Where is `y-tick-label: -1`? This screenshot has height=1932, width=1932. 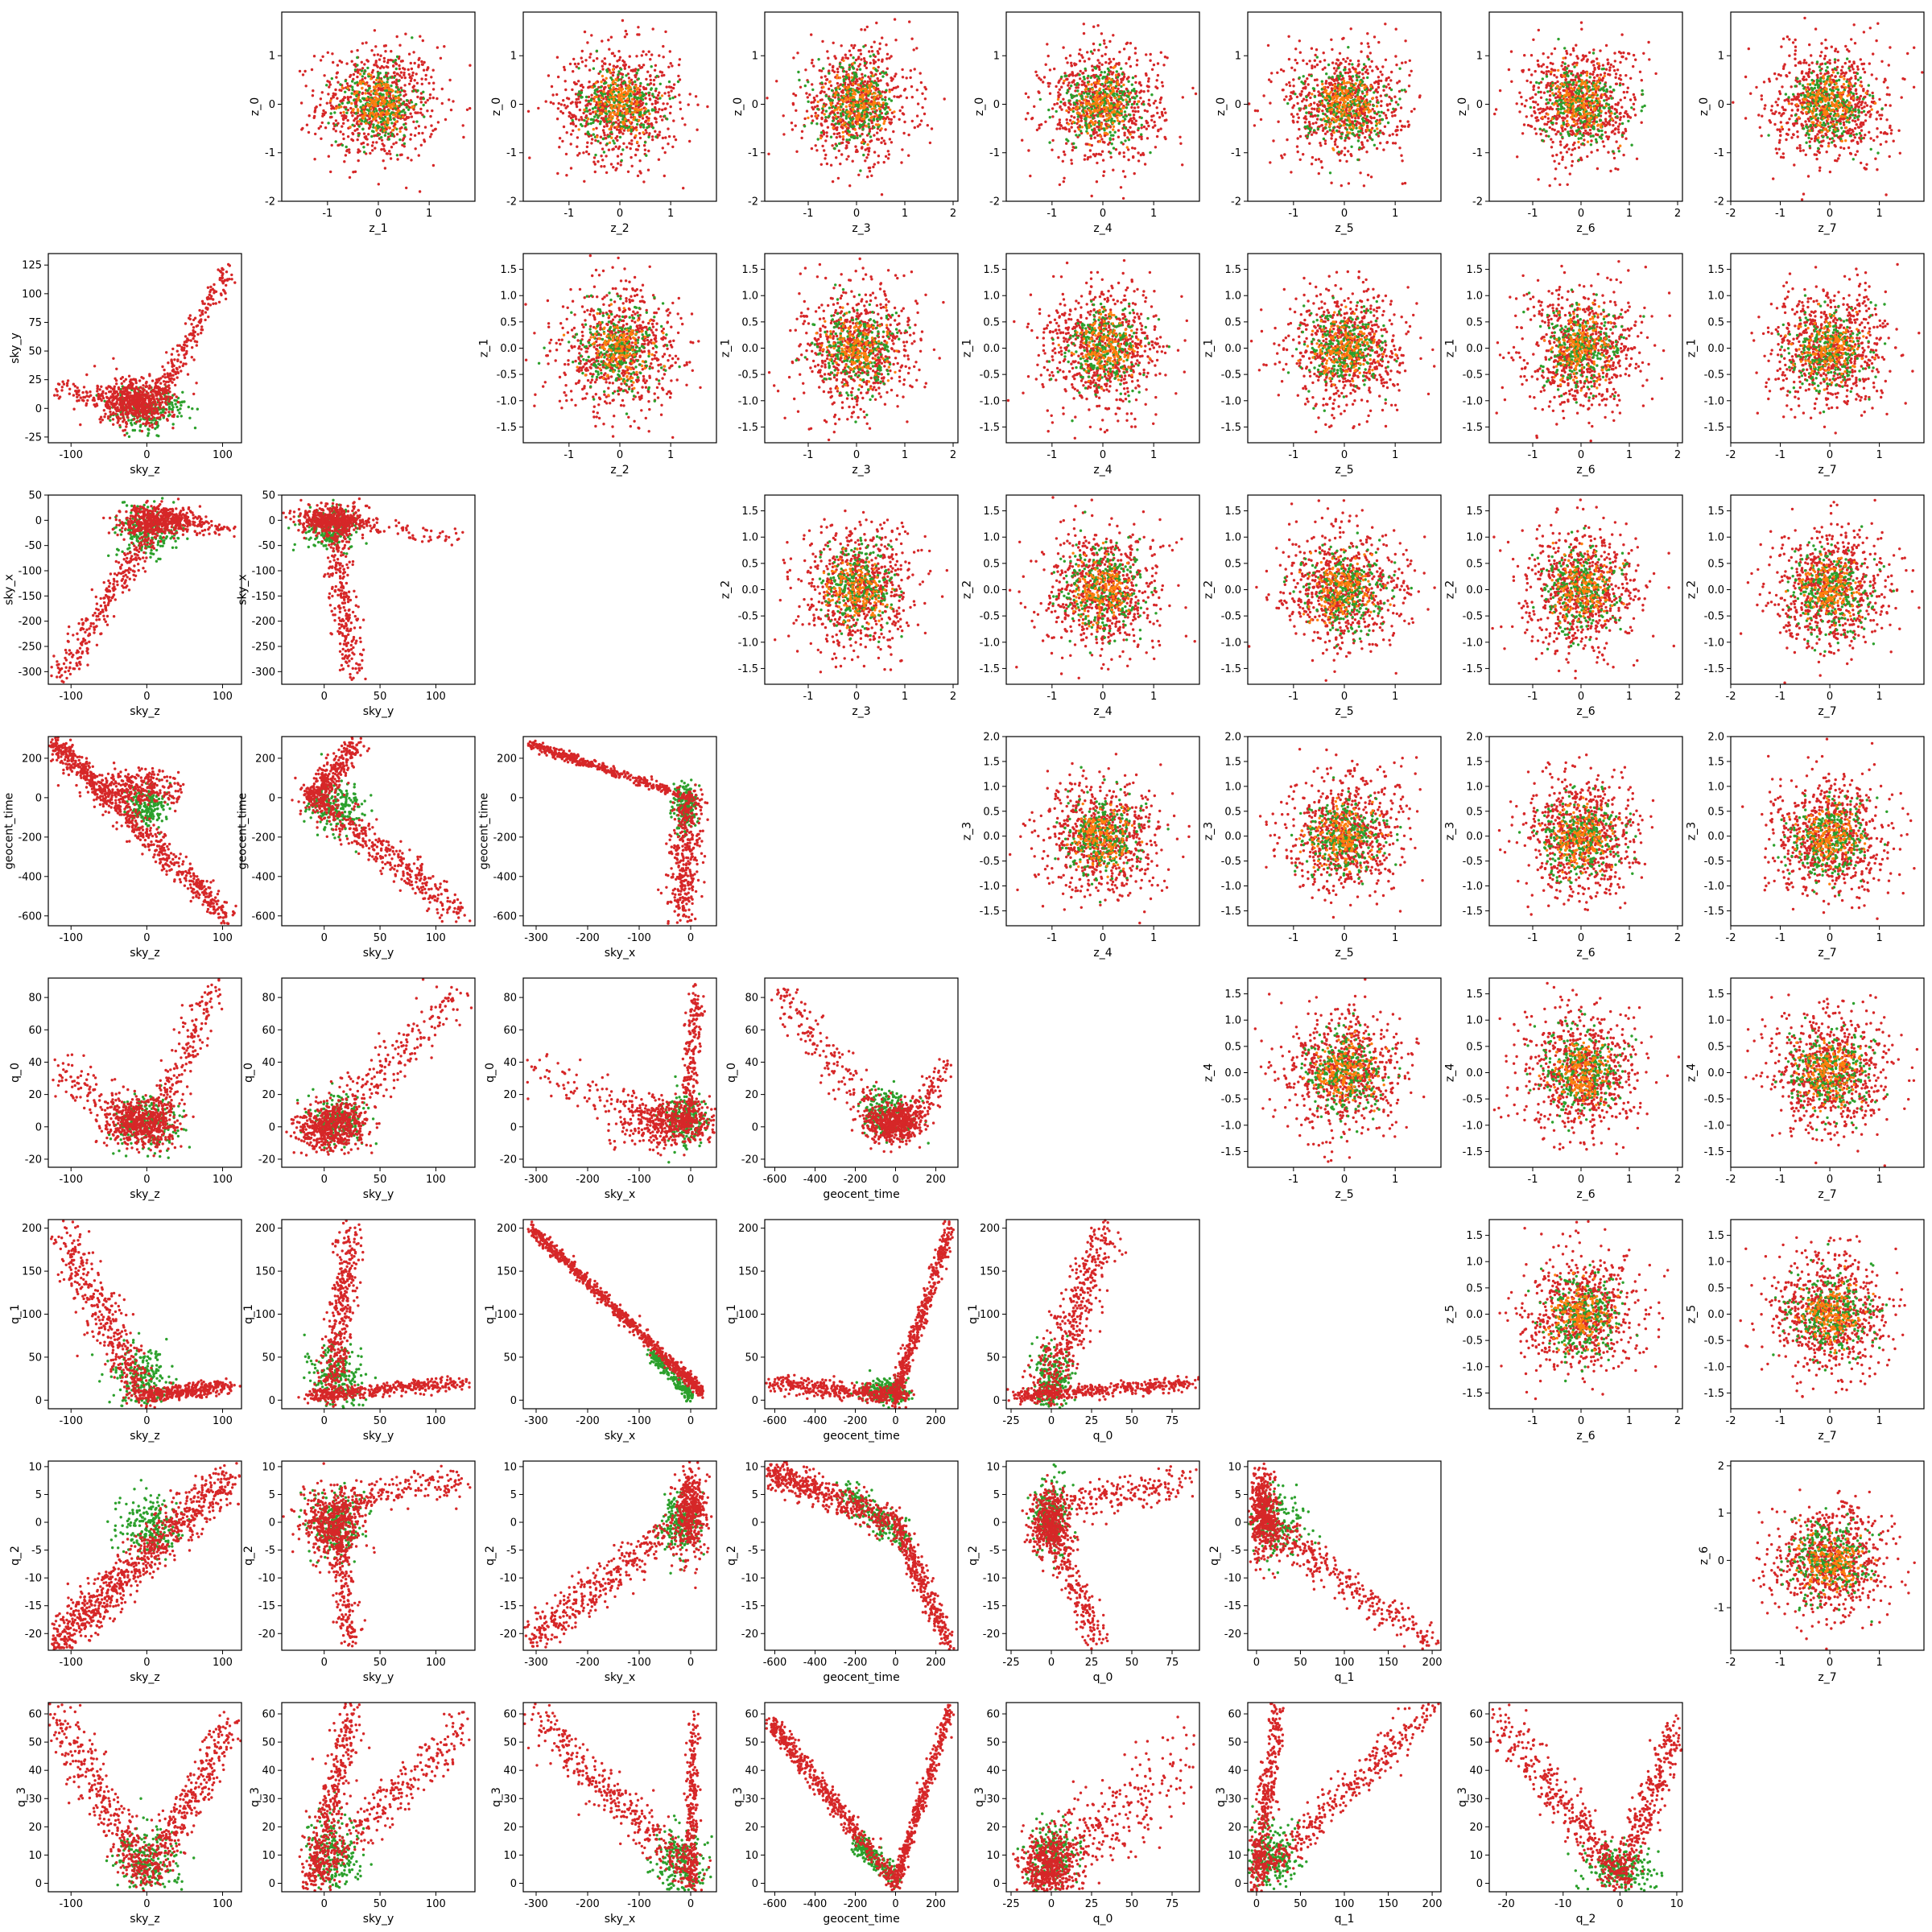 y-tick-label: -1 is located at coordinates (270, 153).